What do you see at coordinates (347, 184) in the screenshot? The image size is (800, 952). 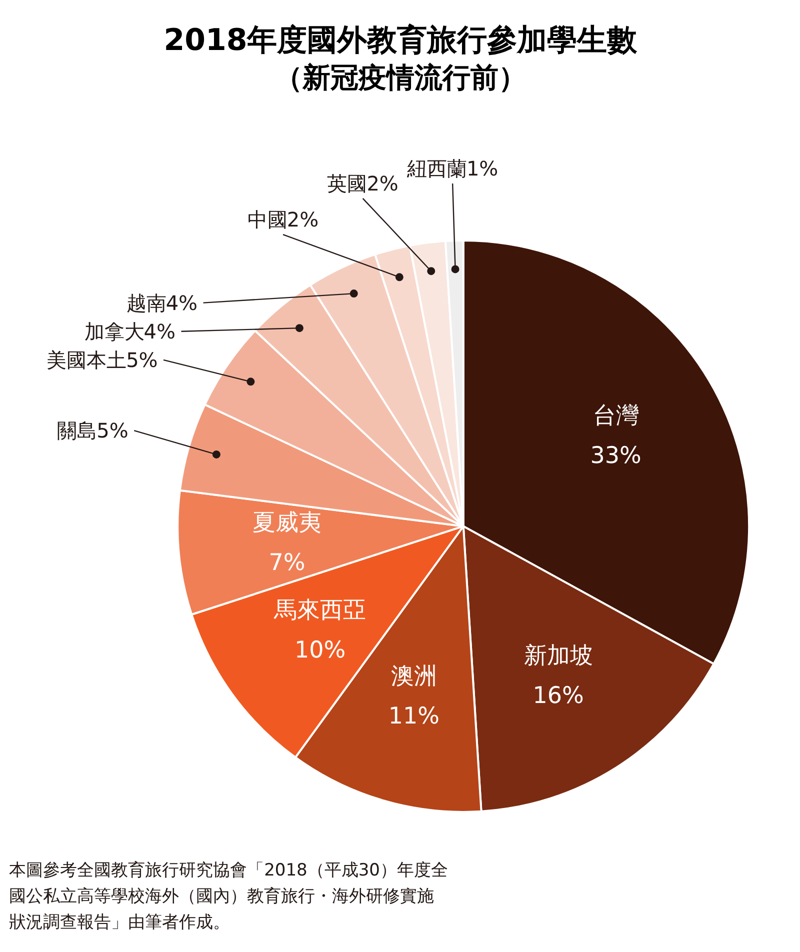 I see `slice-label: 英國` at bounding box center [347, 184].